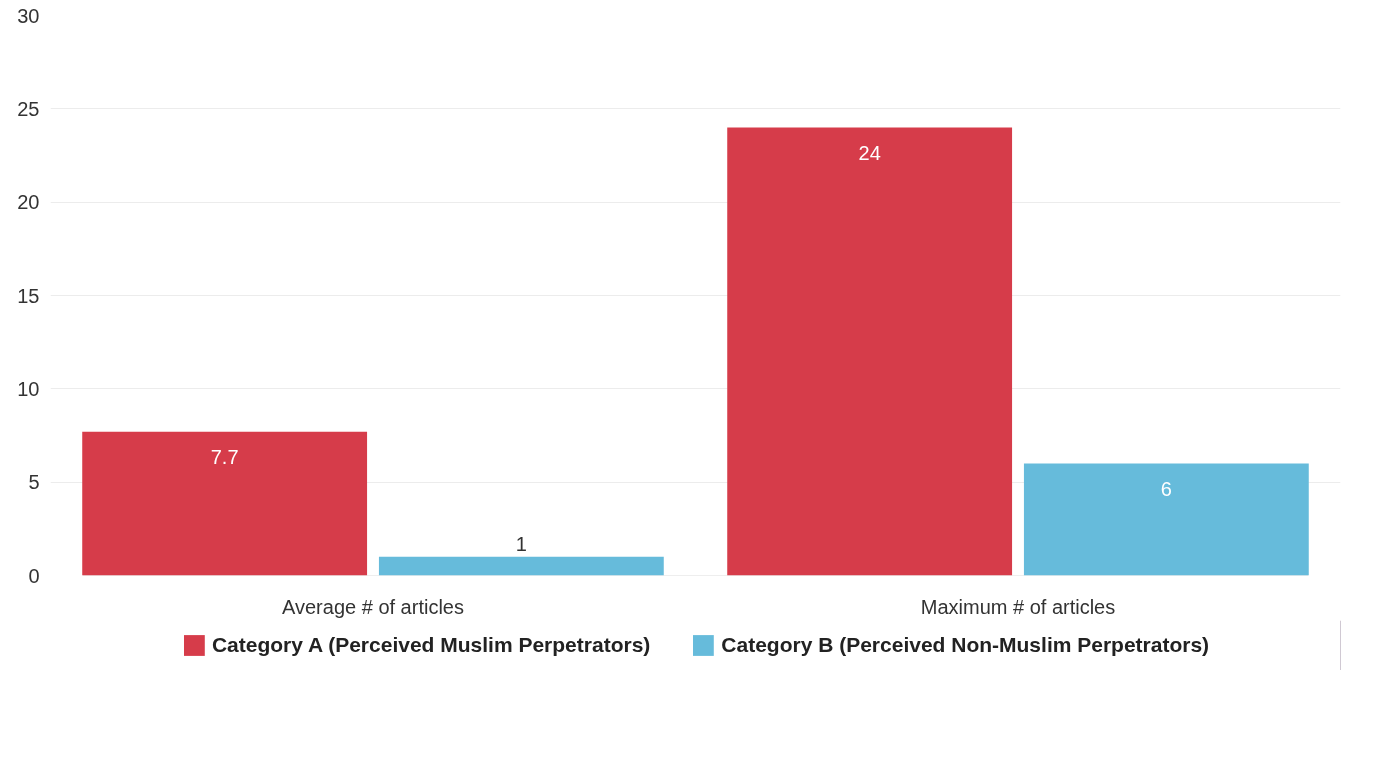 This screenshot has height=769, width=1373. What do you see at coordinates (28, 15) in the screenshot?
I see `y-tick-label: 30` at bounding box center [28, 15].